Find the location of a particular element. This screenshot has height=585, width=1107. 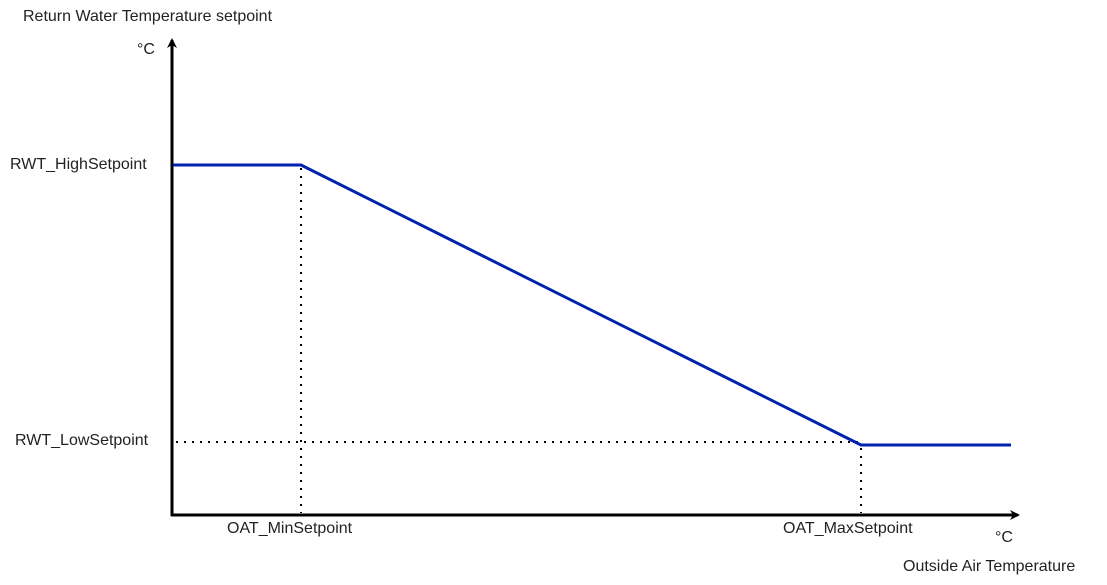

diagram-title: Return Water Temperature setpoint is located at coordinates (148, 16).